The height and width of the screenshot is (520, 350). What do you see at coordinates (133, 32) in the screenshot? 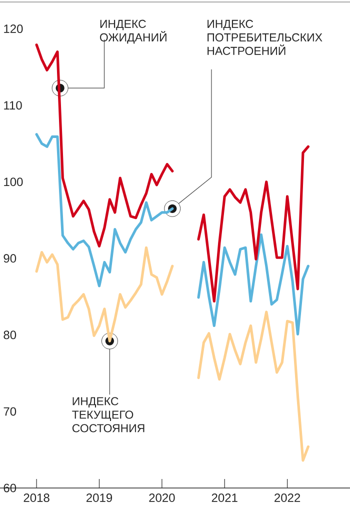
I see `text: ИНДЕКС ОЖИДАНИЙ` at bounding box center [133, 32].